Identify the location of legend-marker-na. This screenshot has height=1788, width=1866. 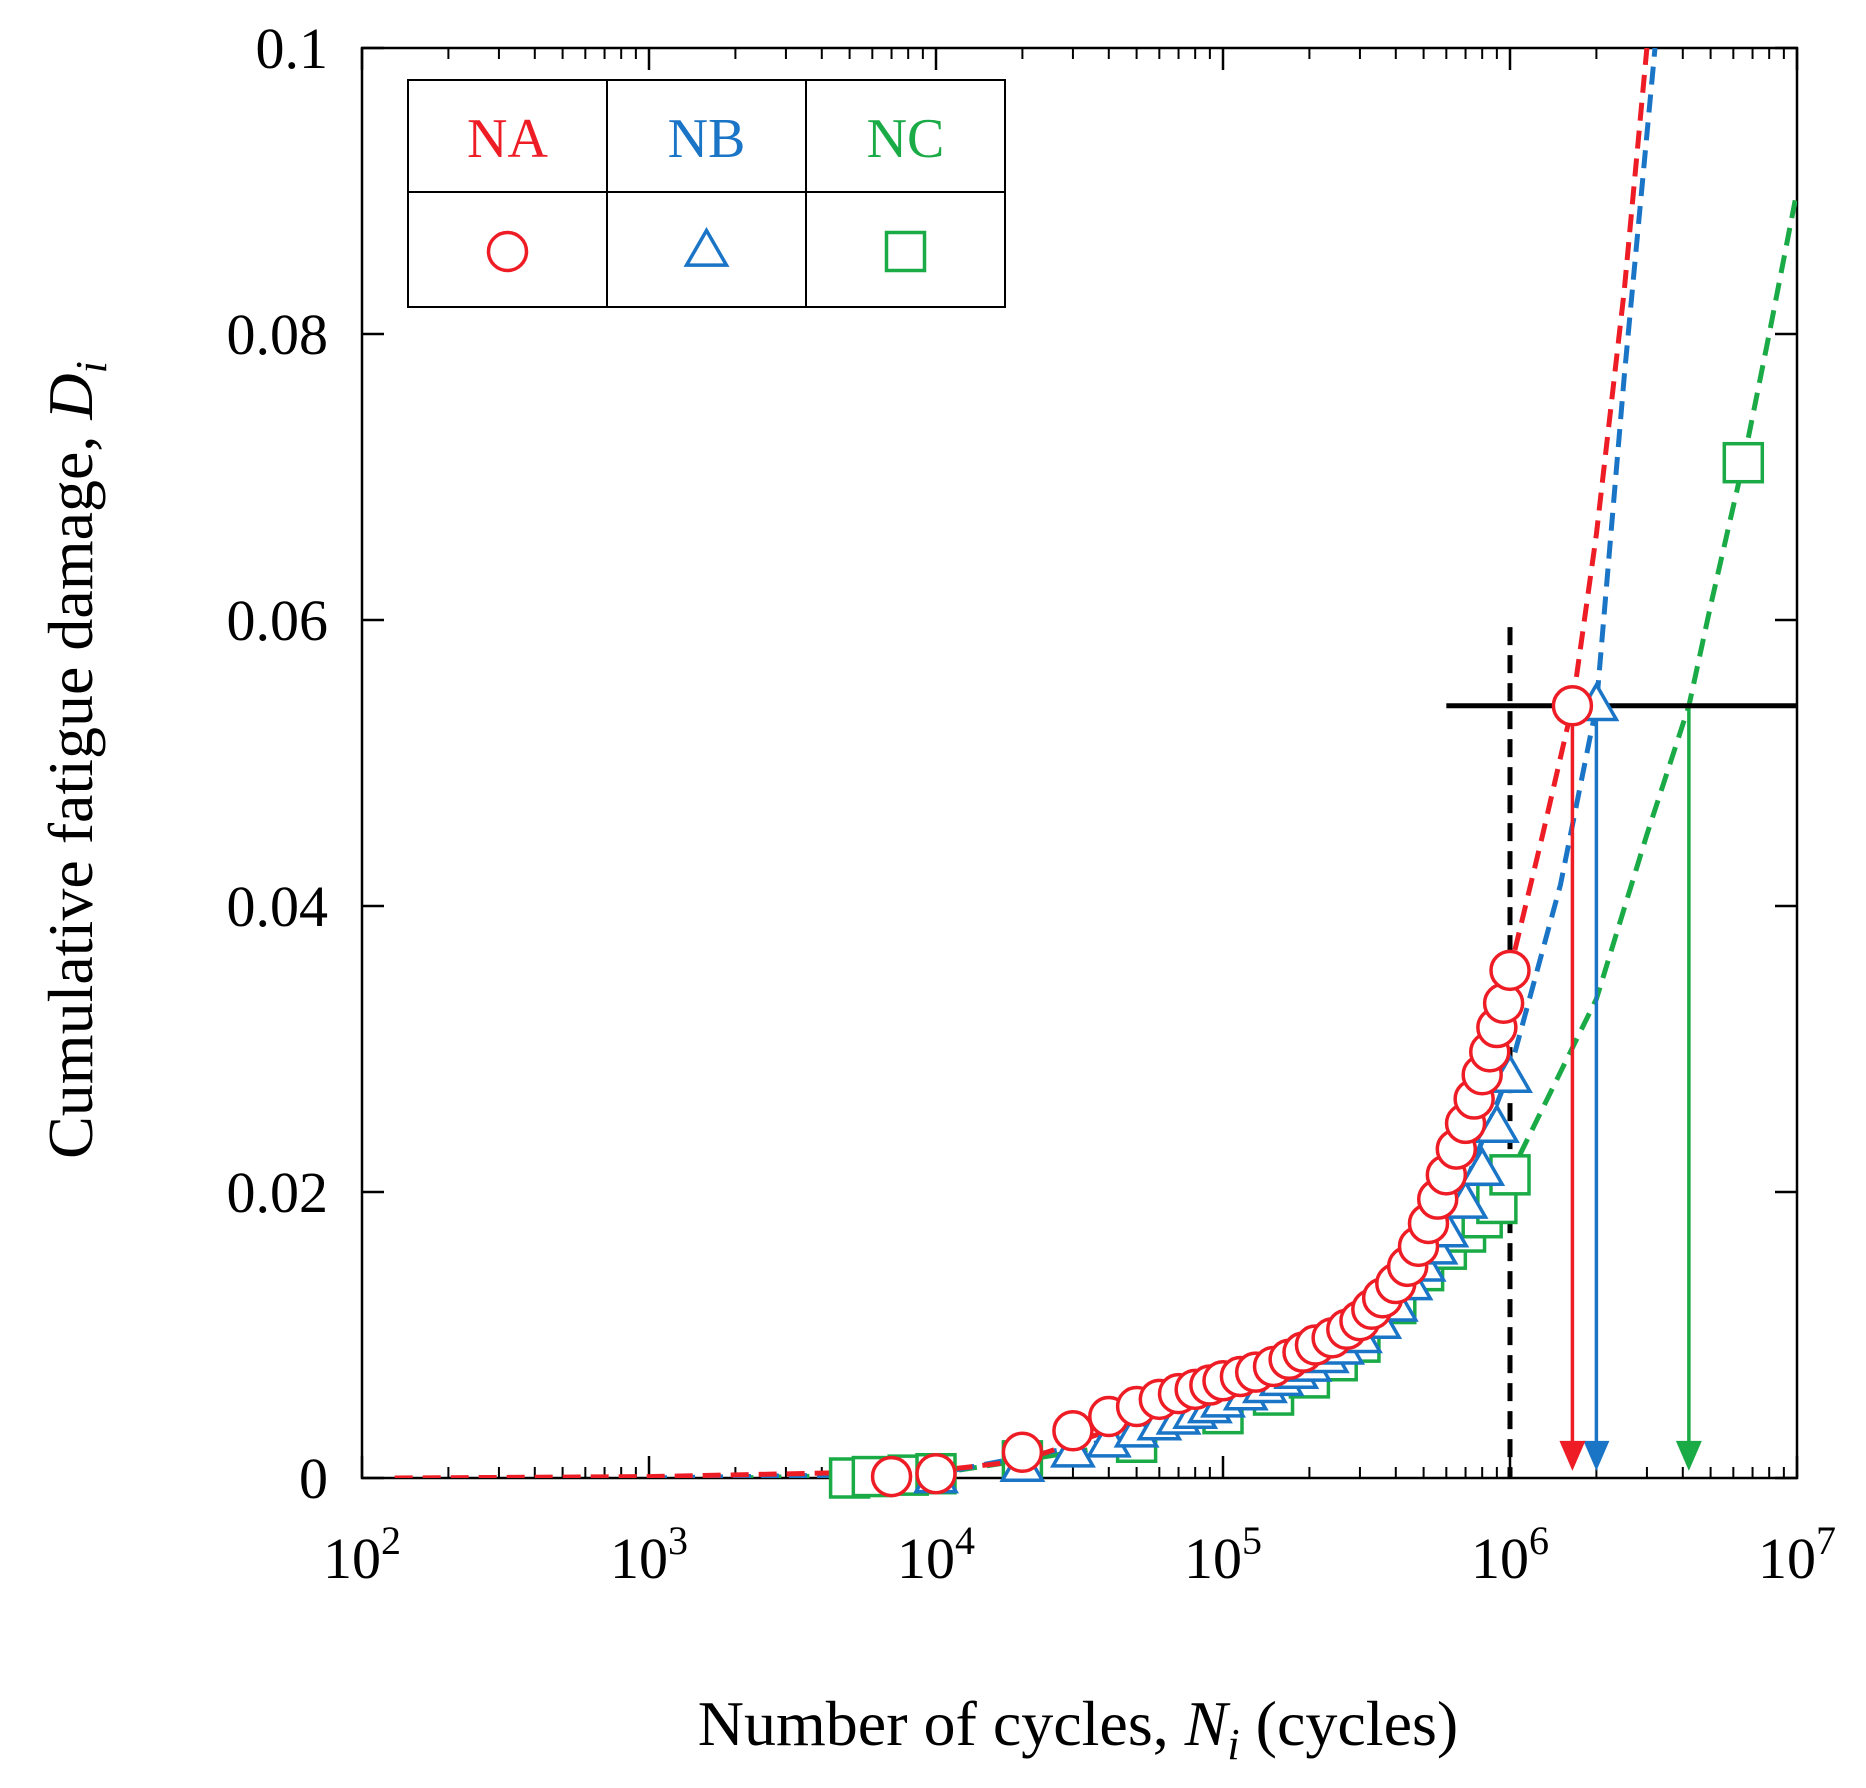
(507, 251).